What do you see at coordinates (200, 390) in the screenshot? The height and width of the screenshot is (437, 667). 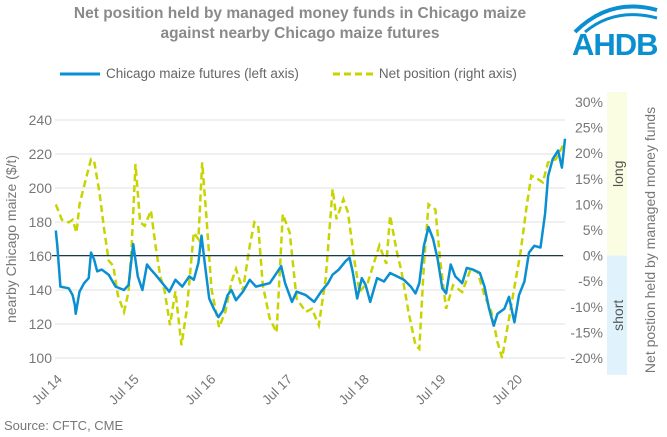 I see `x-tick-label: Jul 16` at bounding box center [200, 390].